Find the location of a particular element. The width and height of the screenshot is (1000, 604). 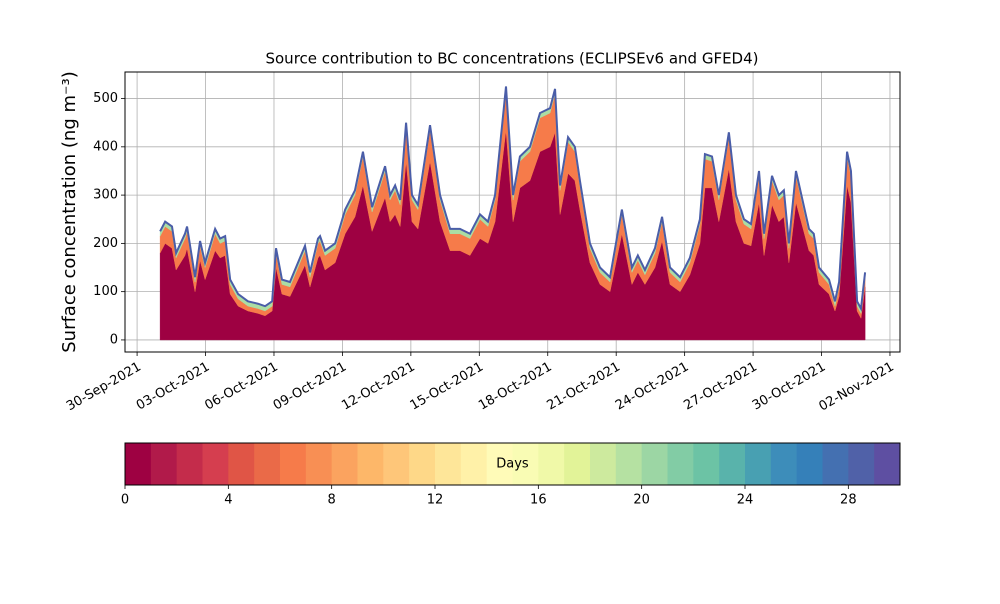

colorbar-tick-label: 16 is located at coordinates (538, 500).